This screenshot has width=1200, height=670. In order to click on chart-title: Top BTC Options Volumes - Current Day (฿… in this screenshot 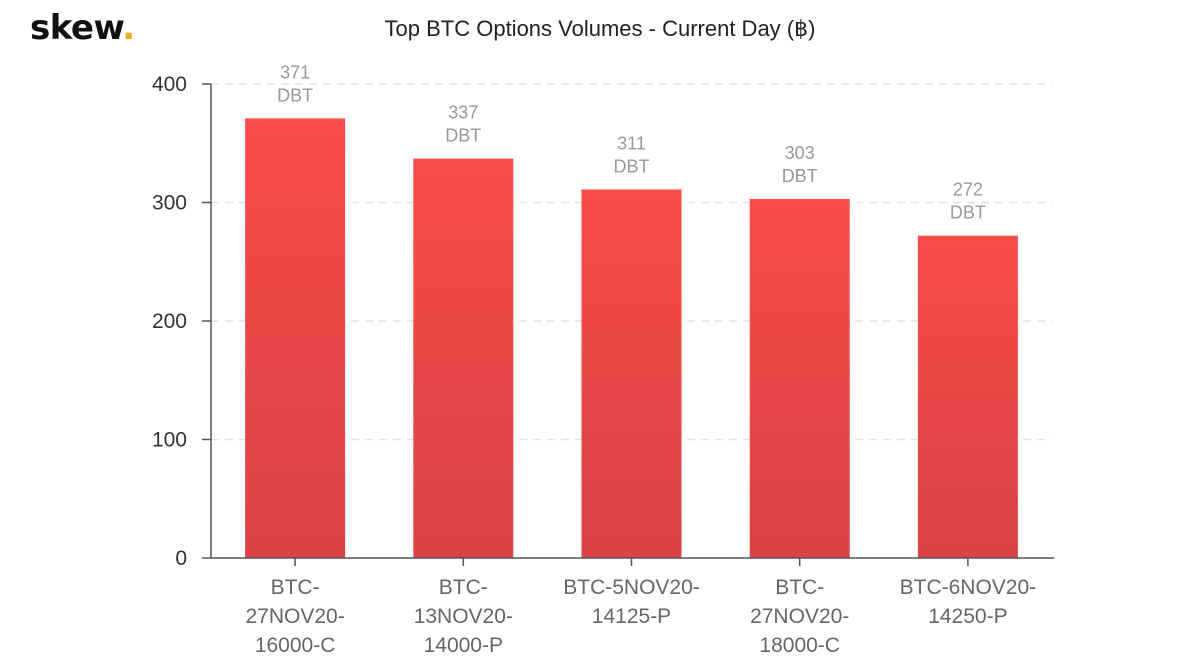, I will do `click(600, 28)`.